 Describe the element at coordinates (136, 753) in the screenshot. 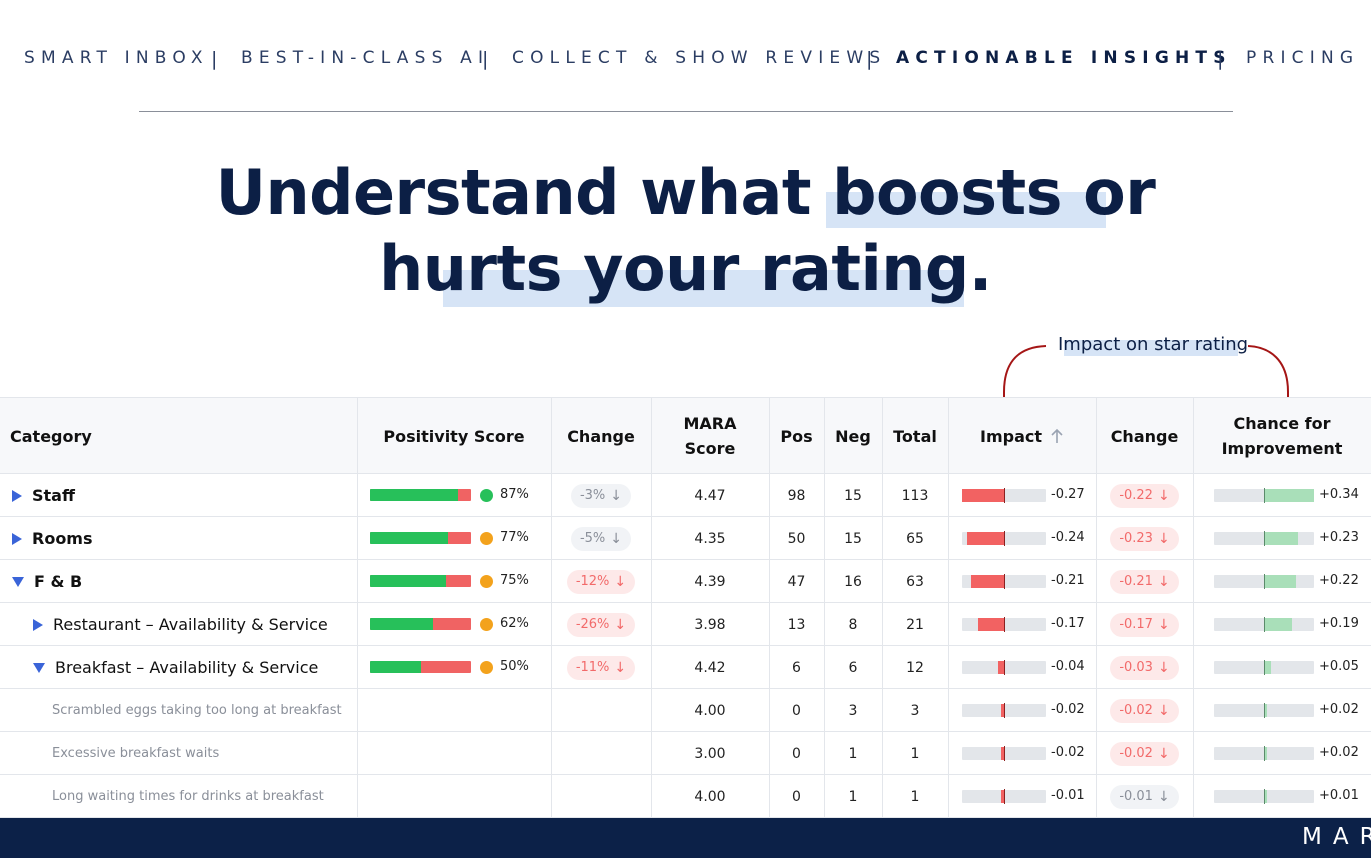

I see `category-label: Excessive breakfast waits` at that location.